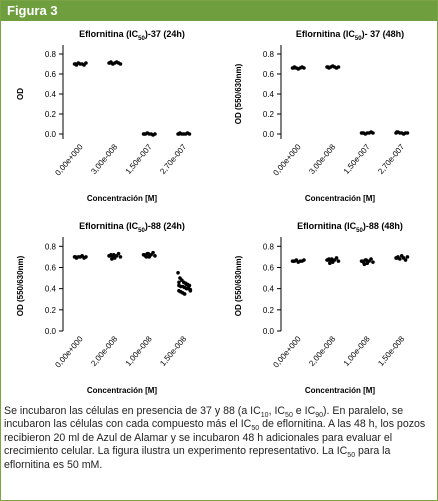 The width and height of the screenshot is (438, 501). What do you see at coordinates (104, 159) in the screenshot?
I see `x-tick-label: 3,00e-008` at bounding box center [104, 159].